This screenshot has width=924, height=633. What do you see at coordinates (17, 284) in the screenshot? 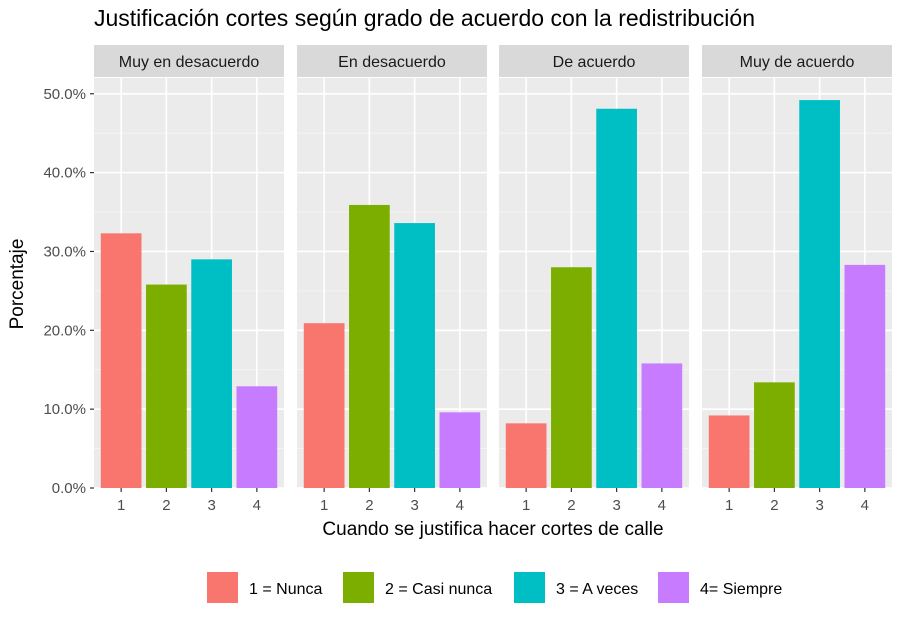
I see `y-axis-label: Porcentaje` at bounding box center [17, 284].